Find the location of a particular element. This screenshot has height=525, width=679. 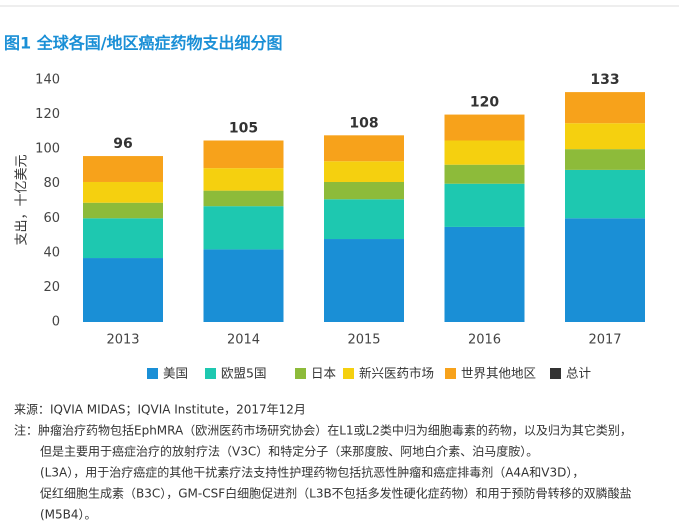

y-tick-label: 80 is located at coordinates (51, 183).